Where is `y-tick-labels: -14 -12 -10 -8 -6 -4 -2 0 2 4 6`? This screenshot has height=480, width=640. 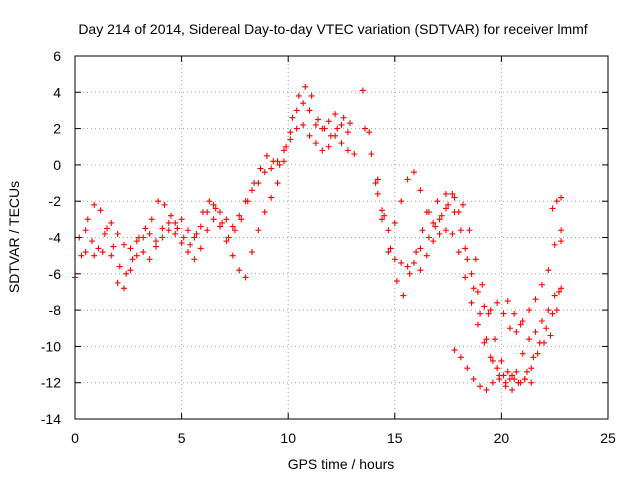 y-tick-labels: -14 -12 -10 -8 -6 -4 -2 0 2 4 6 is located at coordinates (51, 237).